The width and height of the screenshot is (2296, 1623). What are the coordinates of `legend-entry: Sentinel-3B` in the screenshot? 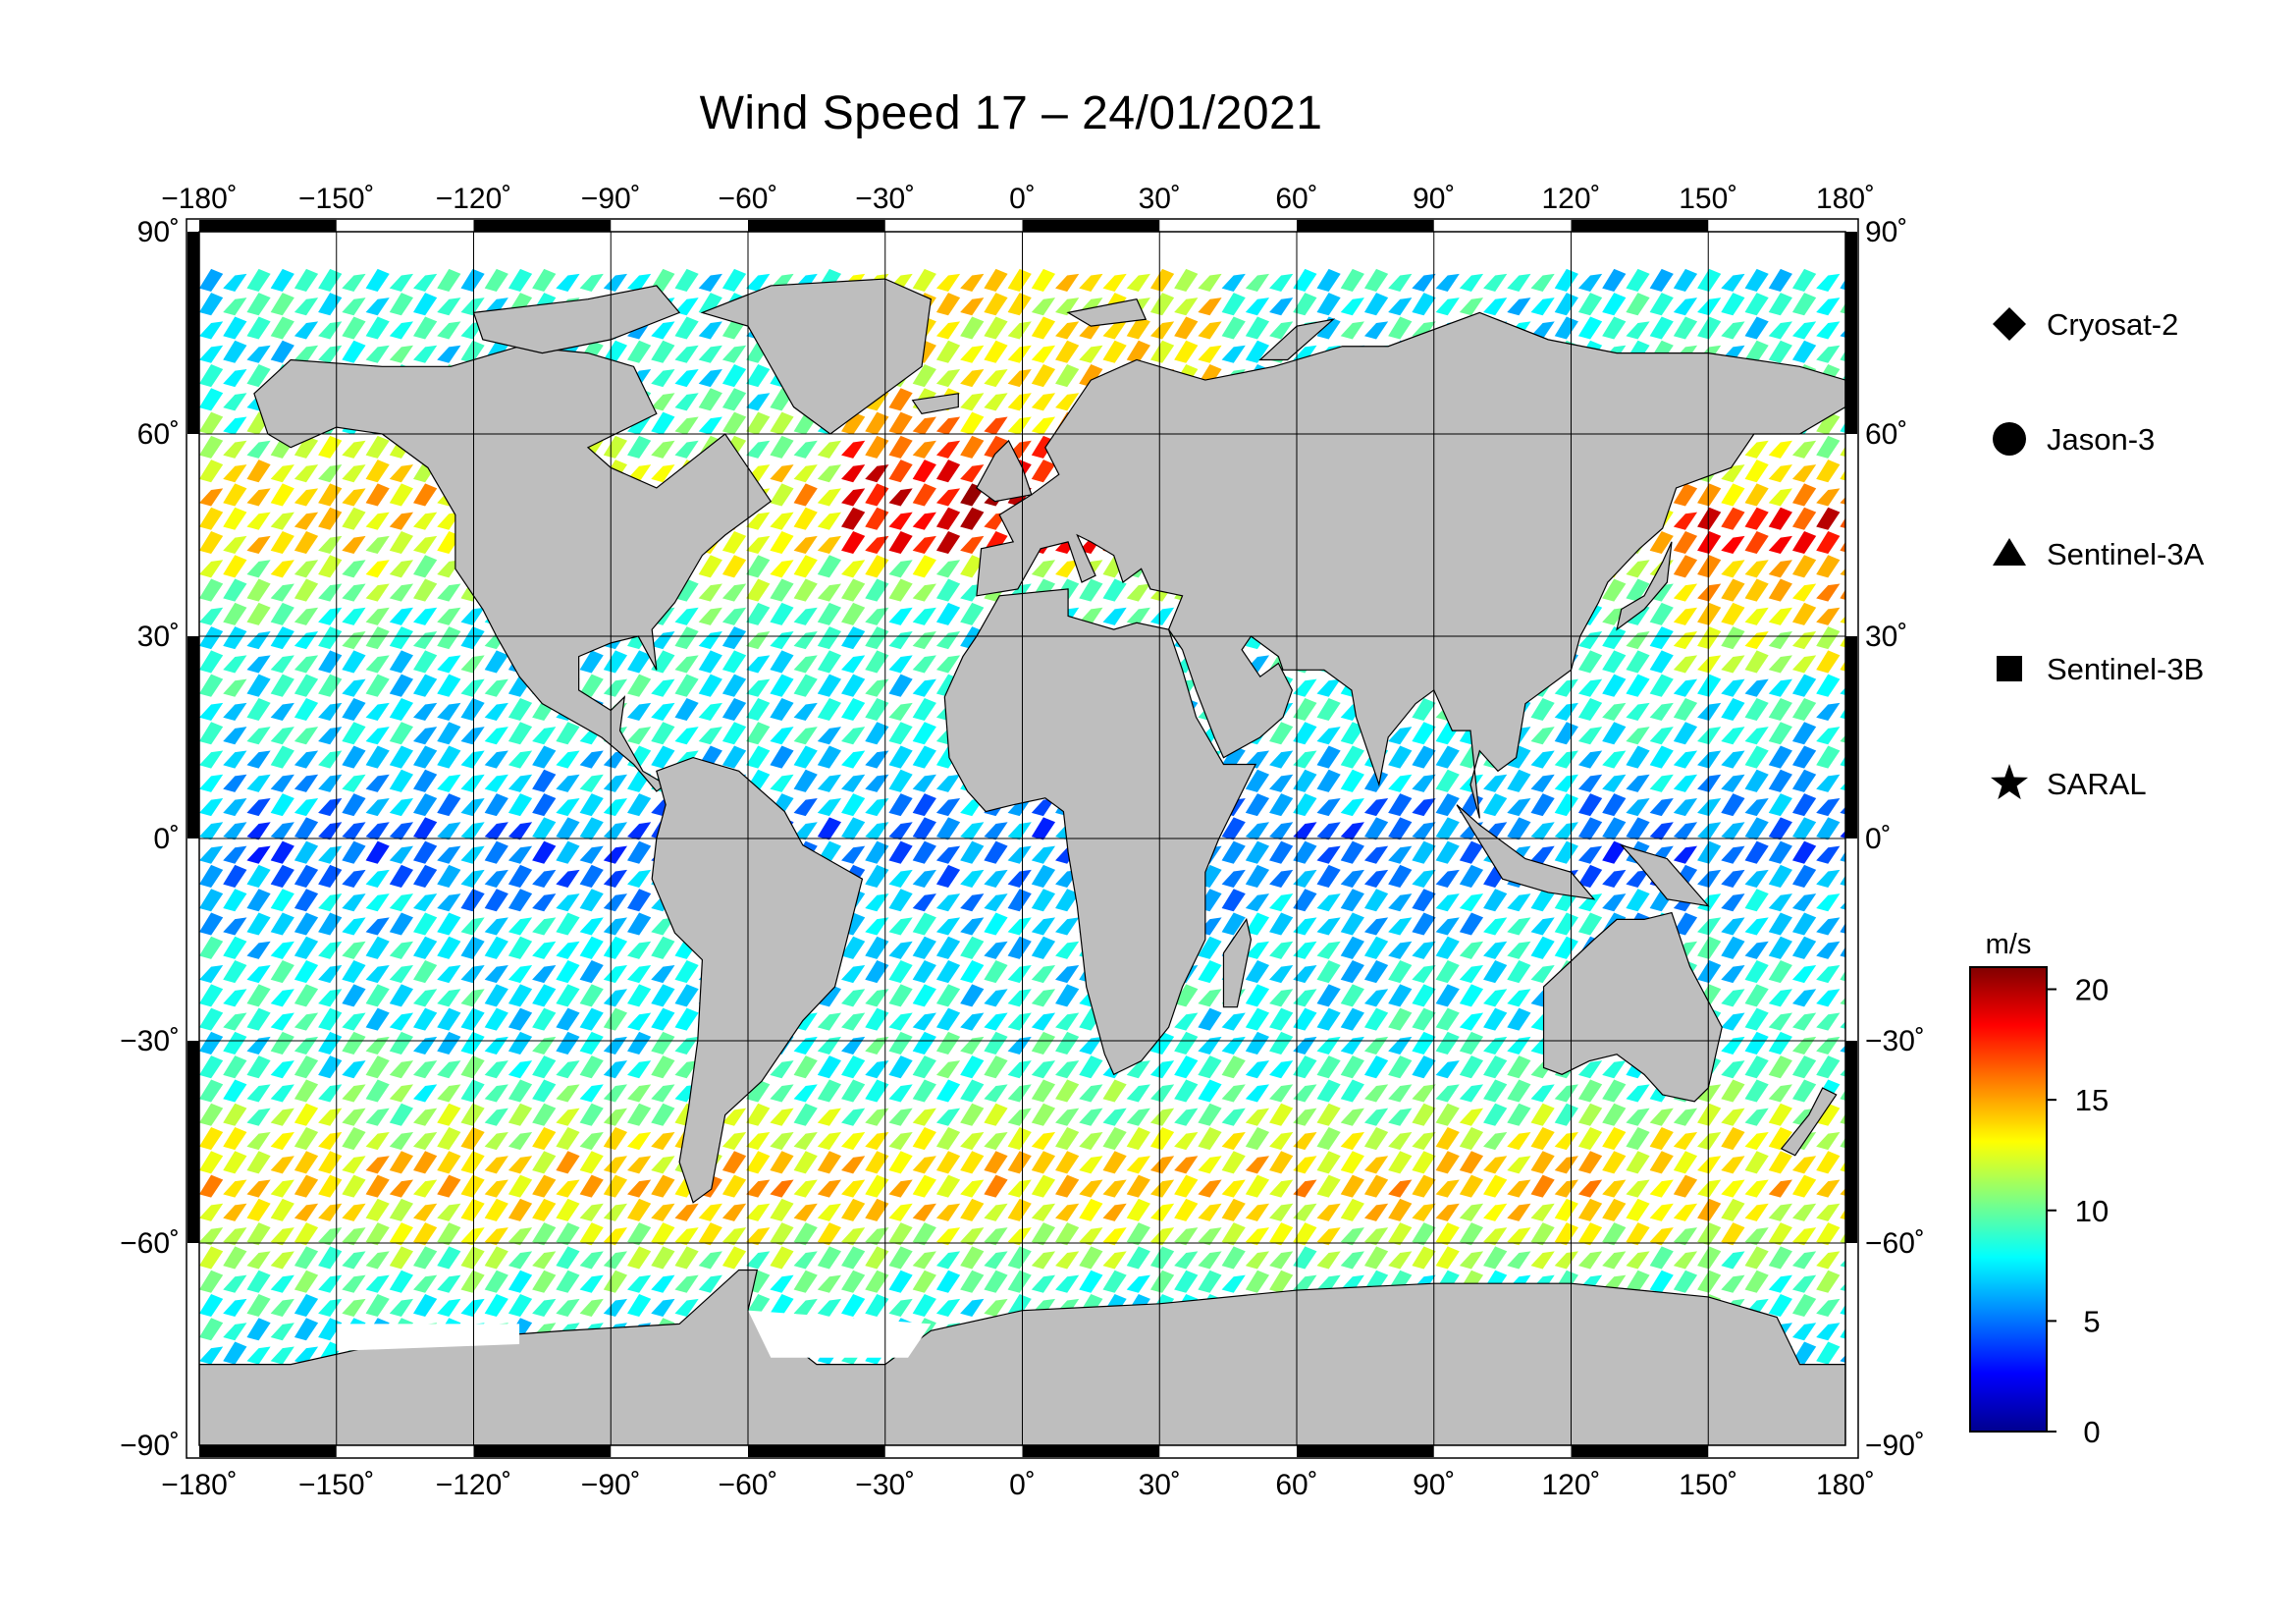 It's located at (2100, 669).